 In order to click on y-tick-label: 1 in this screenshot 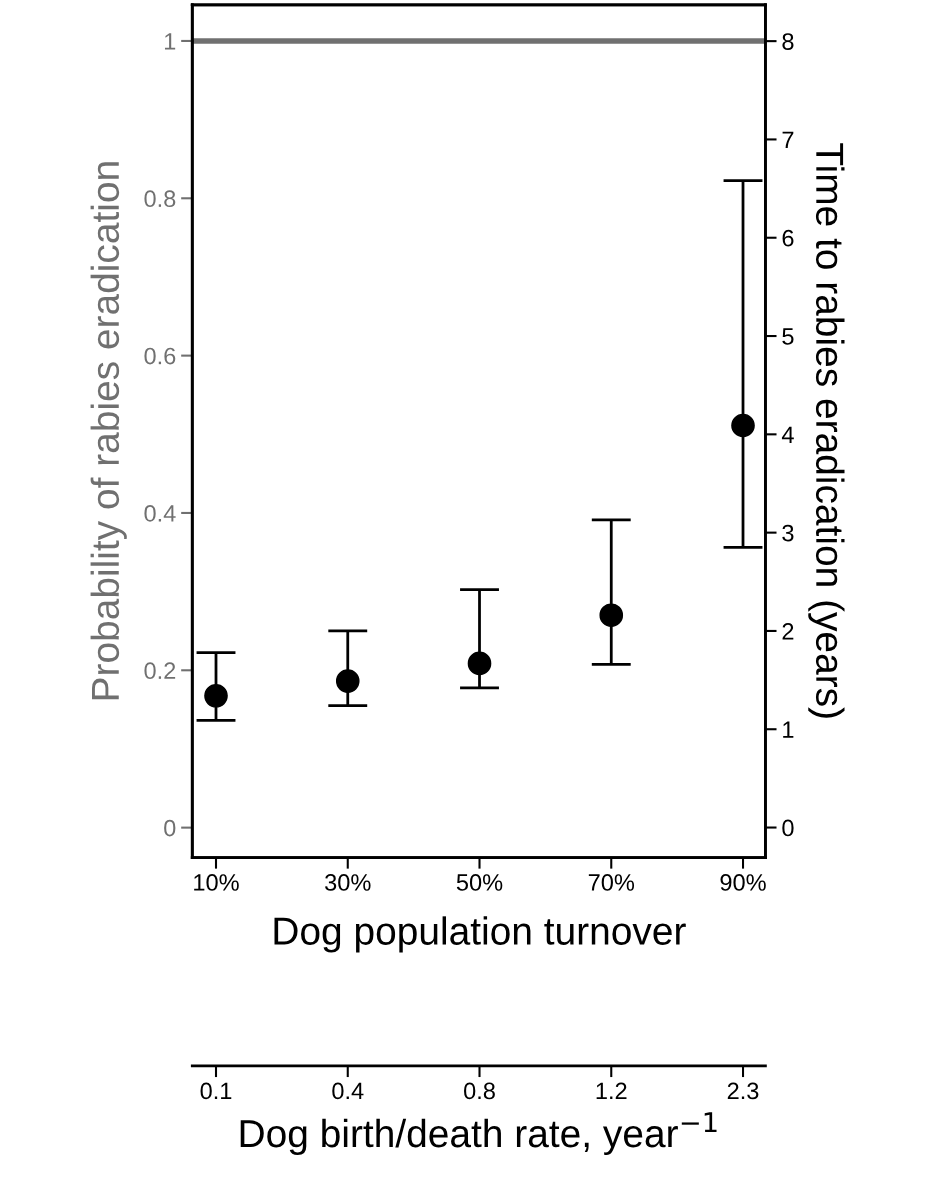, I will do `click(170, 41)`.